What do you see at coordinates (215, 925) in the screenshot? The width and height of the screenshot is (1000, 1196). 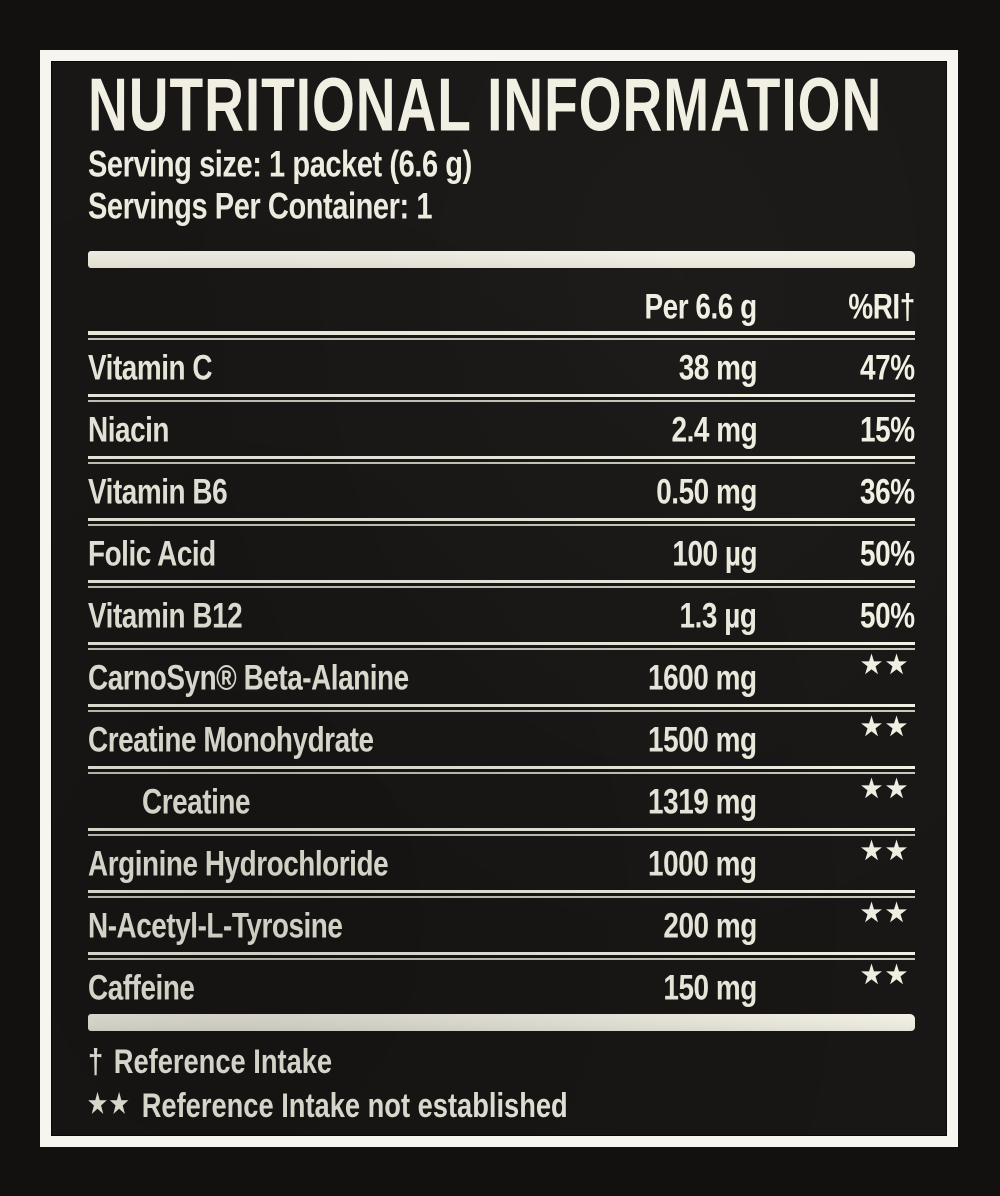 I see `row-label: N-Acetyl-L-Tyrosine` at bounding box center [215, 925].